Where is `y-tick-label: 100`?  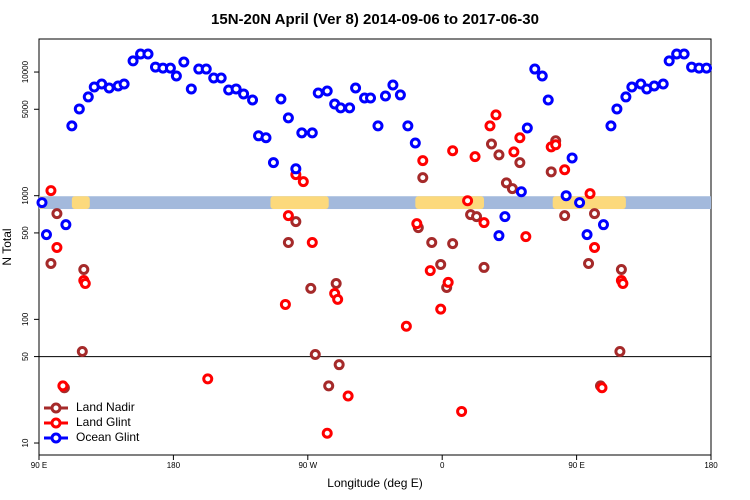
y-tick-label: 100 is located at coordinates (25, 319).